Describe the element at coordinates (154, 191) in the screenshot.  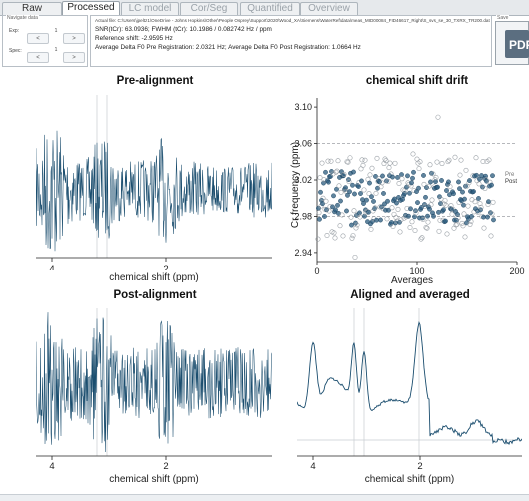
I see `pre-alignment-trace` at that location.